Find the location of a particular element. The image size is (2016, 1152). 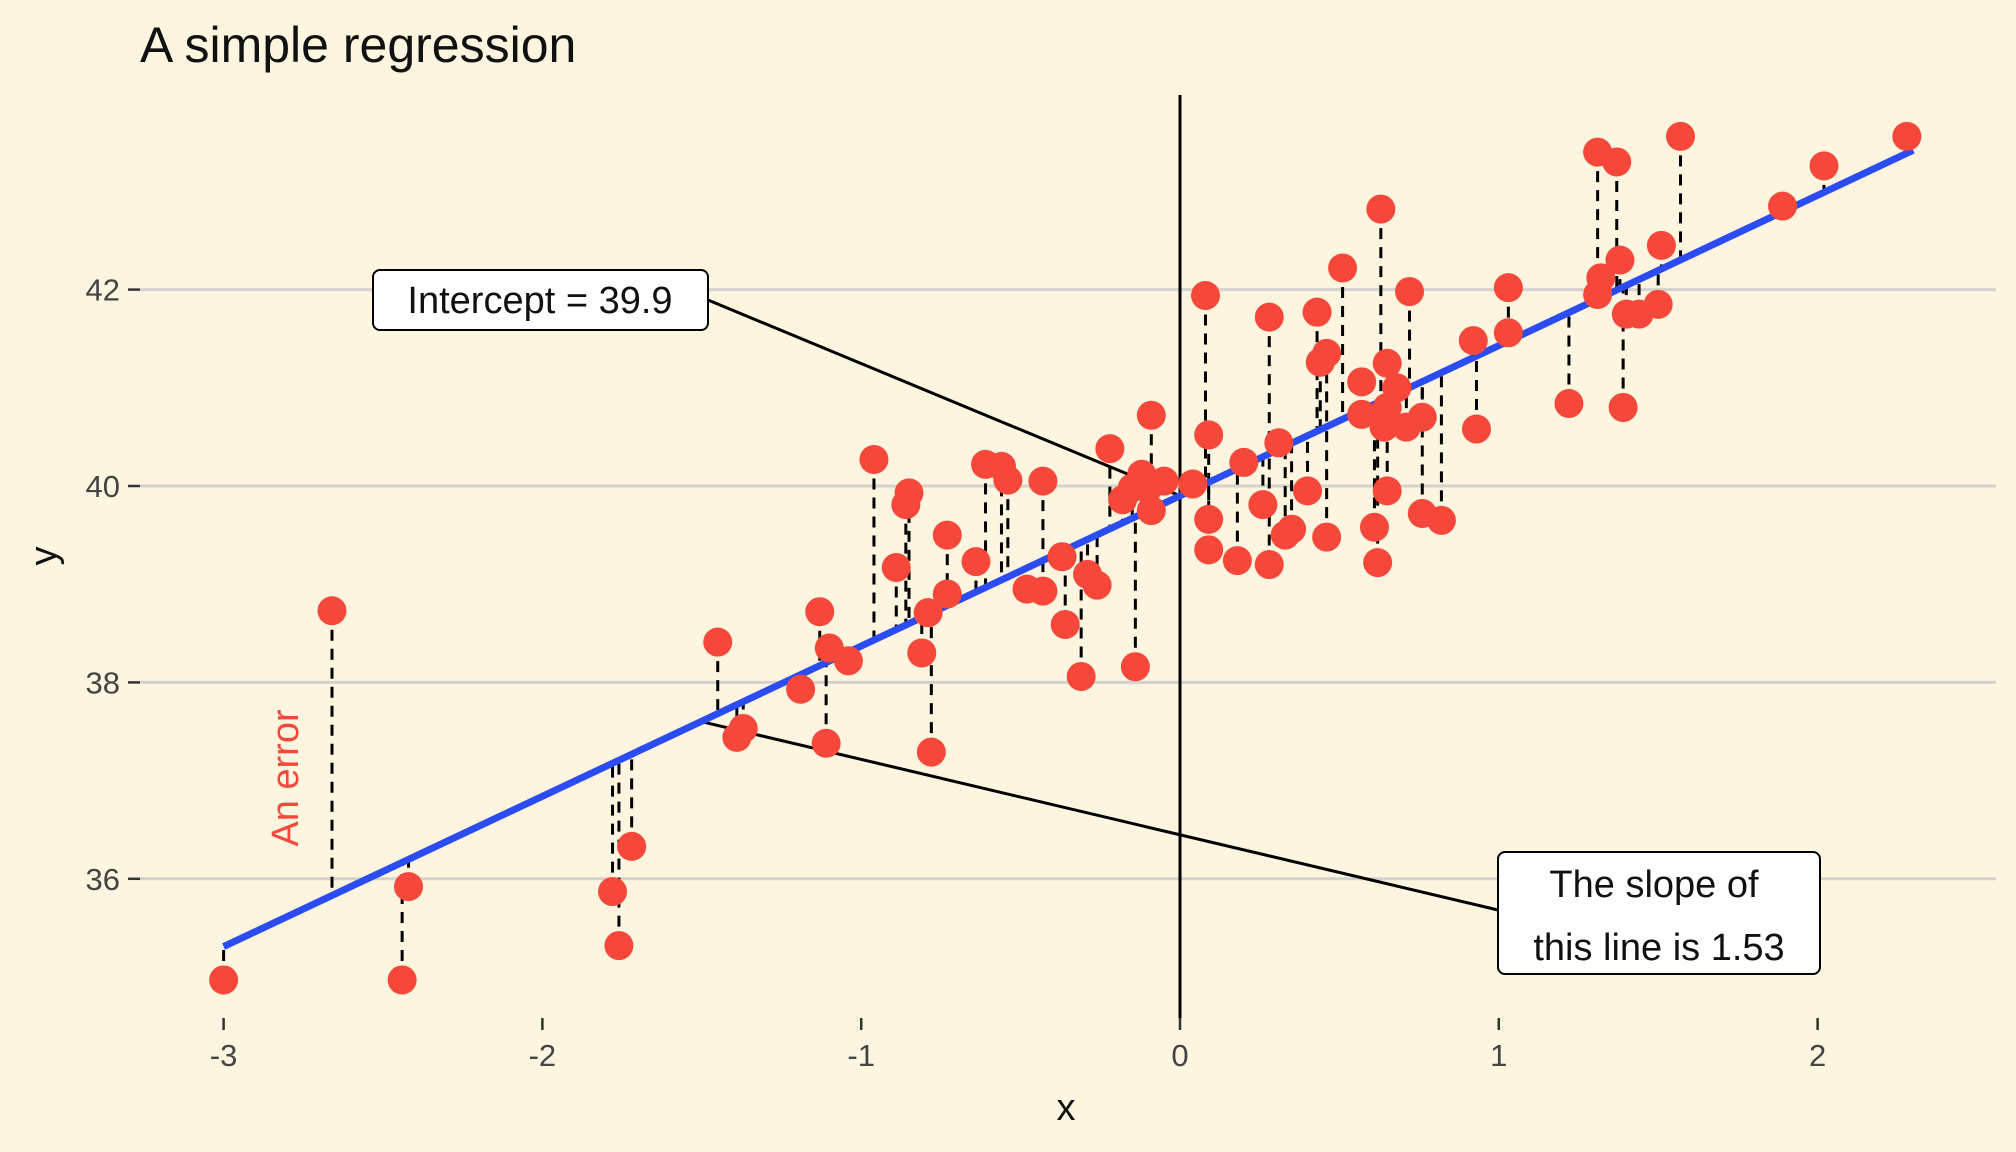

y-axis-title: y is located at coordinates (44, 556).